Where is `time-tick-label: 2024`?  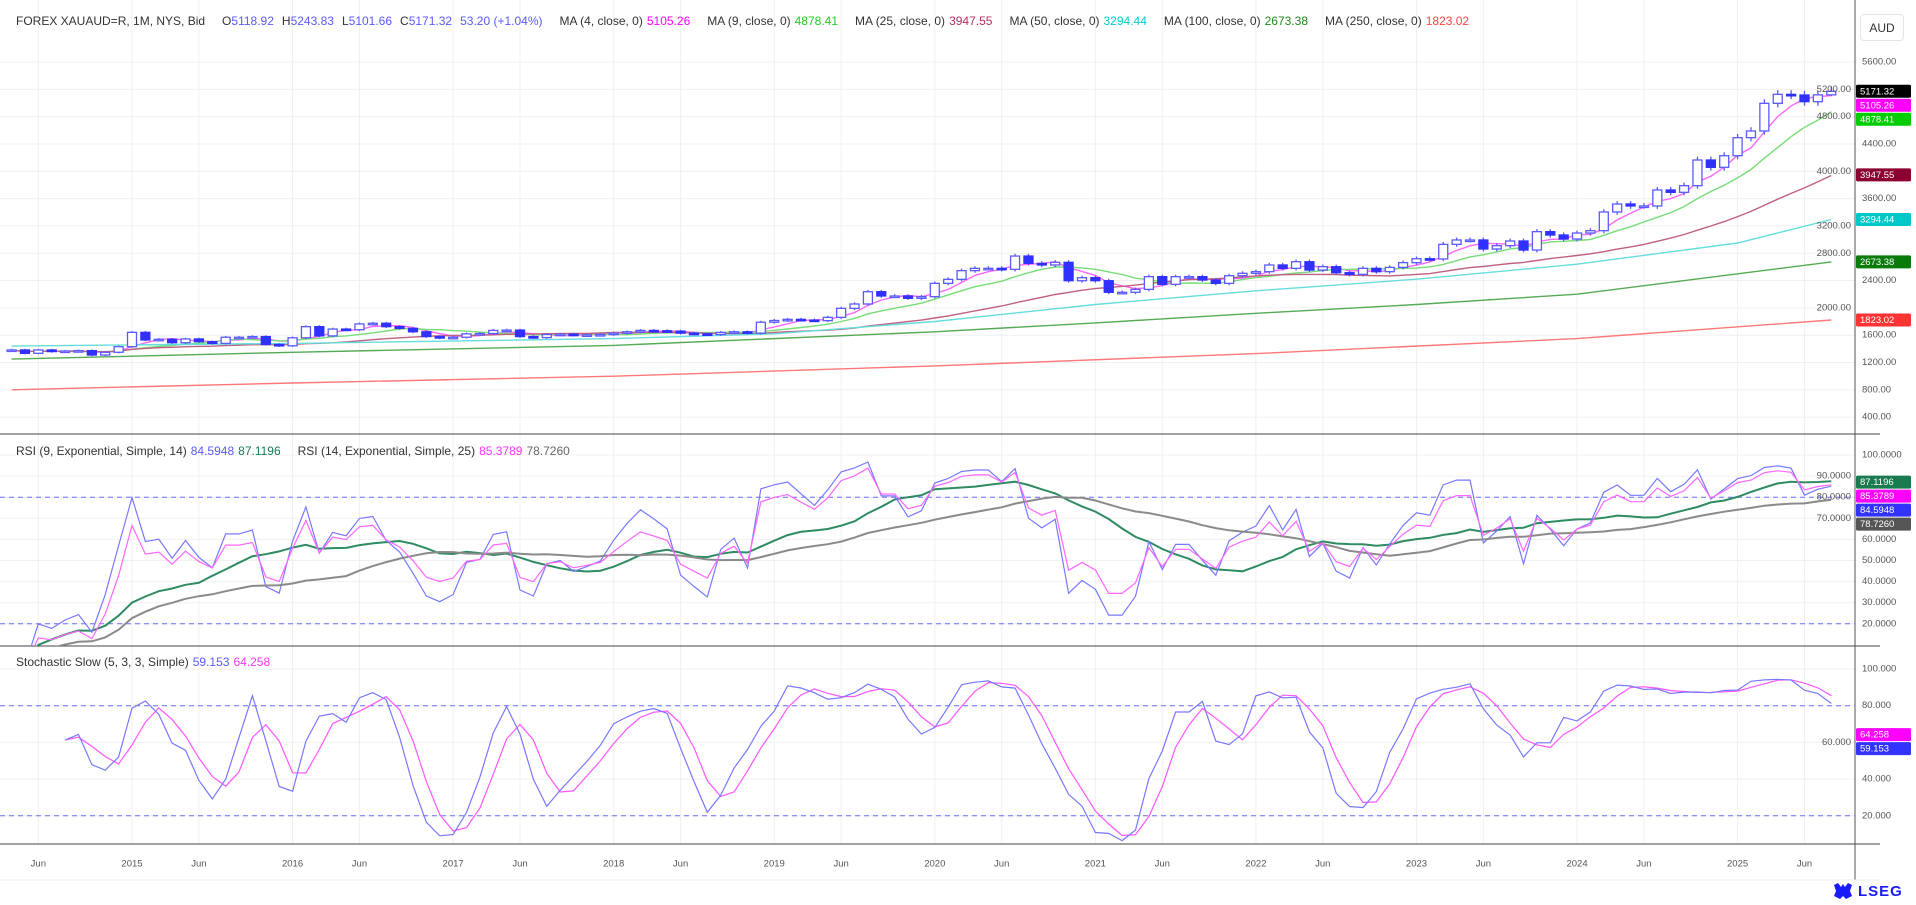 time-tick-label: 2024 is located at coordinates (1576, 864).